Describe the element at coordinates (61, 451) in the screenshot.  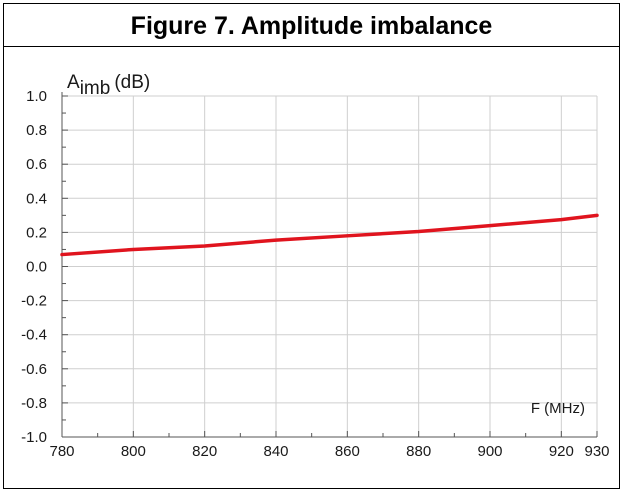
I see `x-tick-label: 780` at that location.